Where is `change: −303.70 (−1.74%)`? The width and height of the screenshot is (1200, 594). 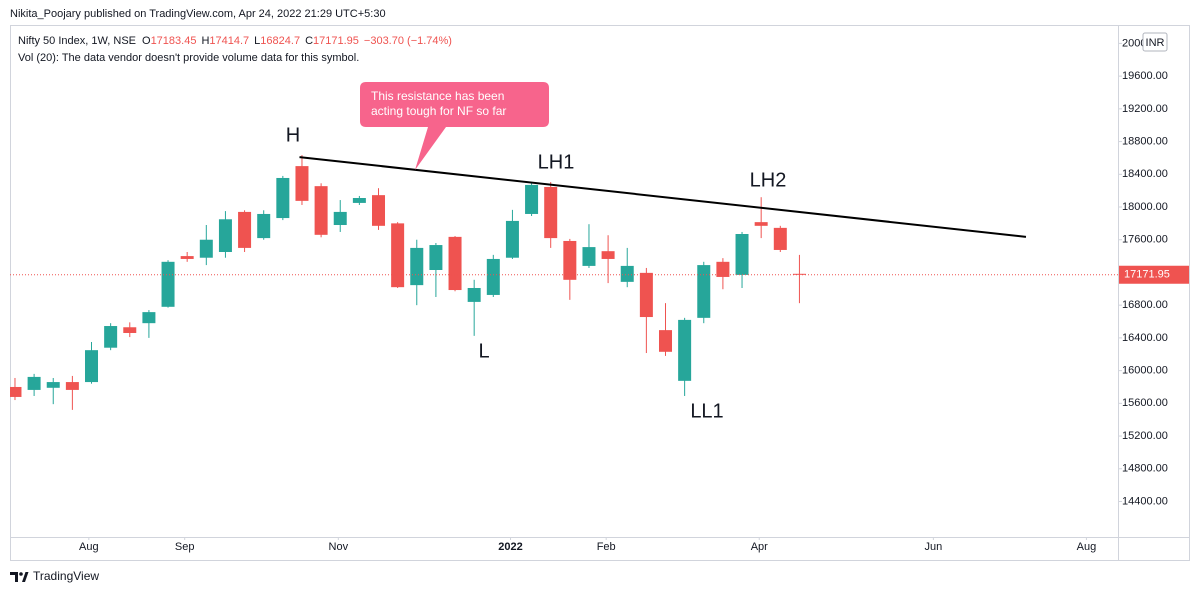
change: −303.70 (−1.74%) is located at coordinates (408, 41).